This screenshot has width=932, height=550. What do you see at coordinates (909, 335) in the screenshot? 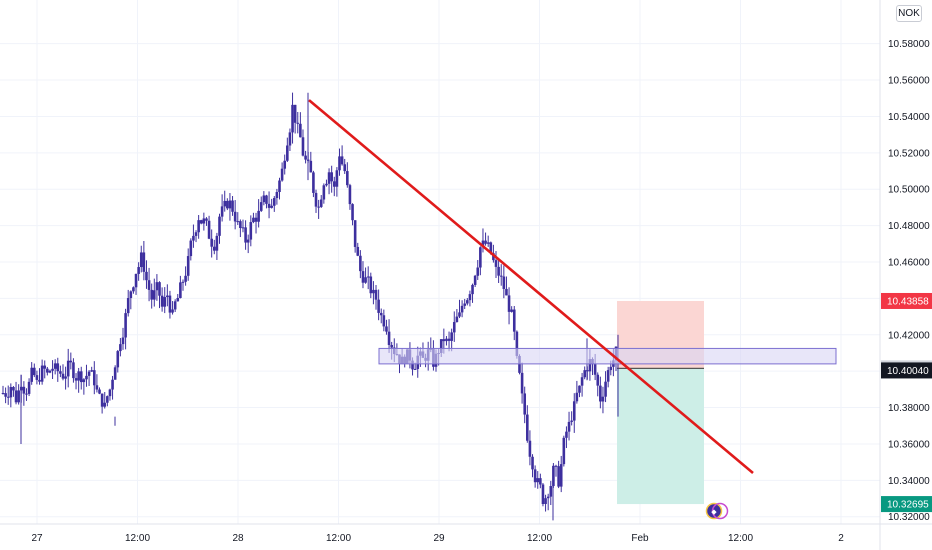
I see `price-tick-label: 10.42000` at bounding box center [909, 335].